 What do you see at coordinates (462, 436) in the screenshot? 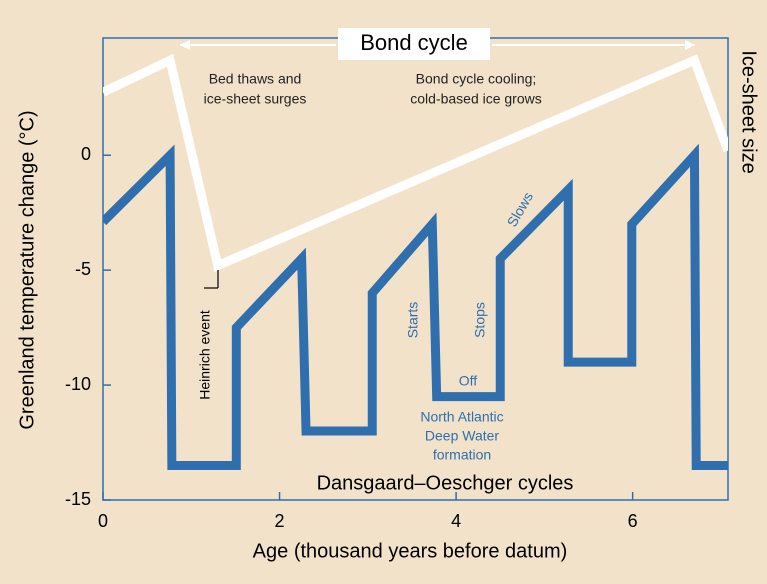
I see `annotation: Deep Water` at bounding box center [462, 436].